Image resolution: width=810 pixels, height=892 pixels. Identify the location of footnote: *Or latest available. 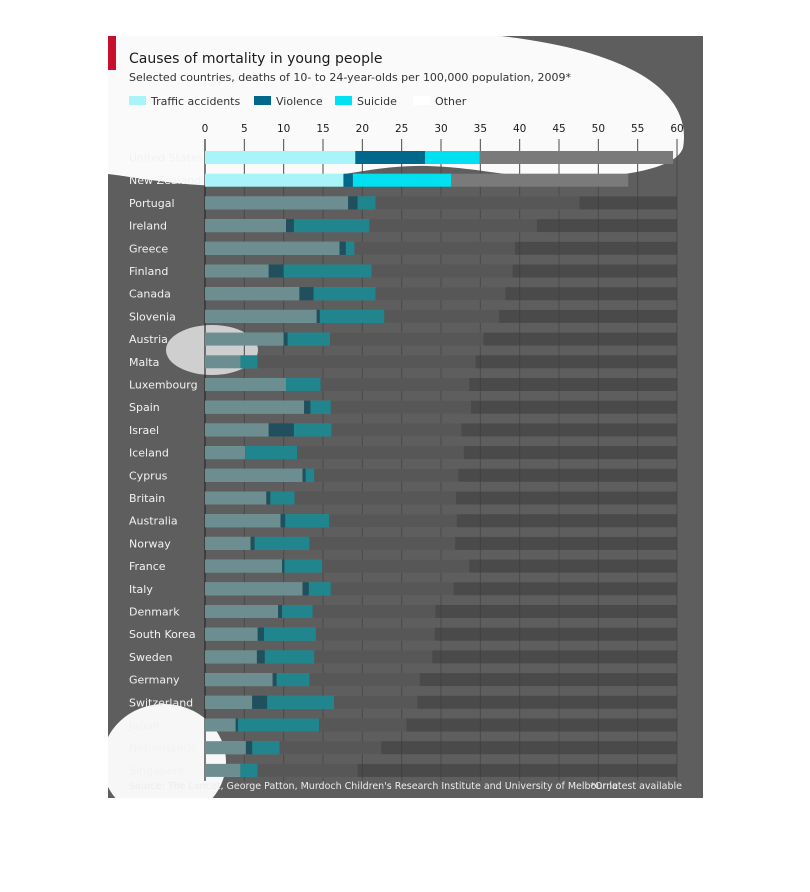
(636, 786).